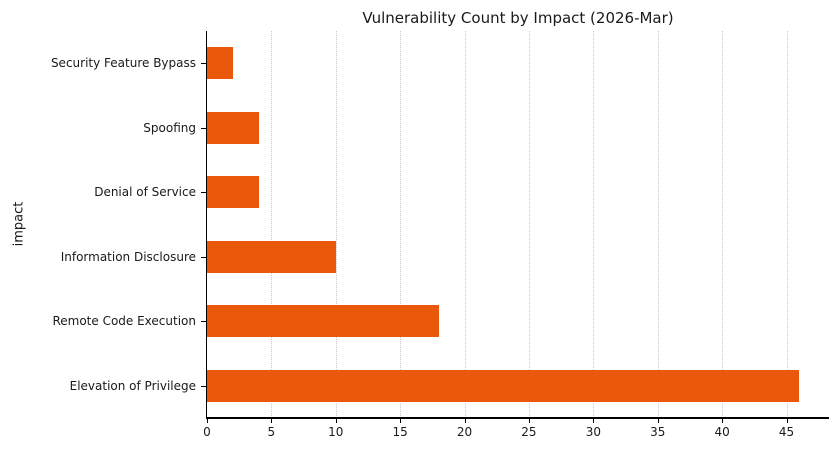 The image size is (837, 451). I want to click on y-axis-spine, so click(206, 225).